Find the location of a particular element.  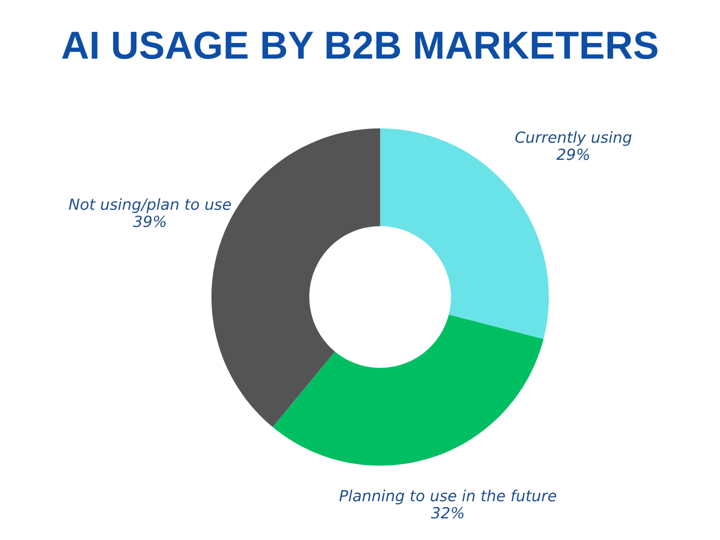

chart-title: AI USAGE BY B2B MARKETERS is located at coordinates (360, 46).